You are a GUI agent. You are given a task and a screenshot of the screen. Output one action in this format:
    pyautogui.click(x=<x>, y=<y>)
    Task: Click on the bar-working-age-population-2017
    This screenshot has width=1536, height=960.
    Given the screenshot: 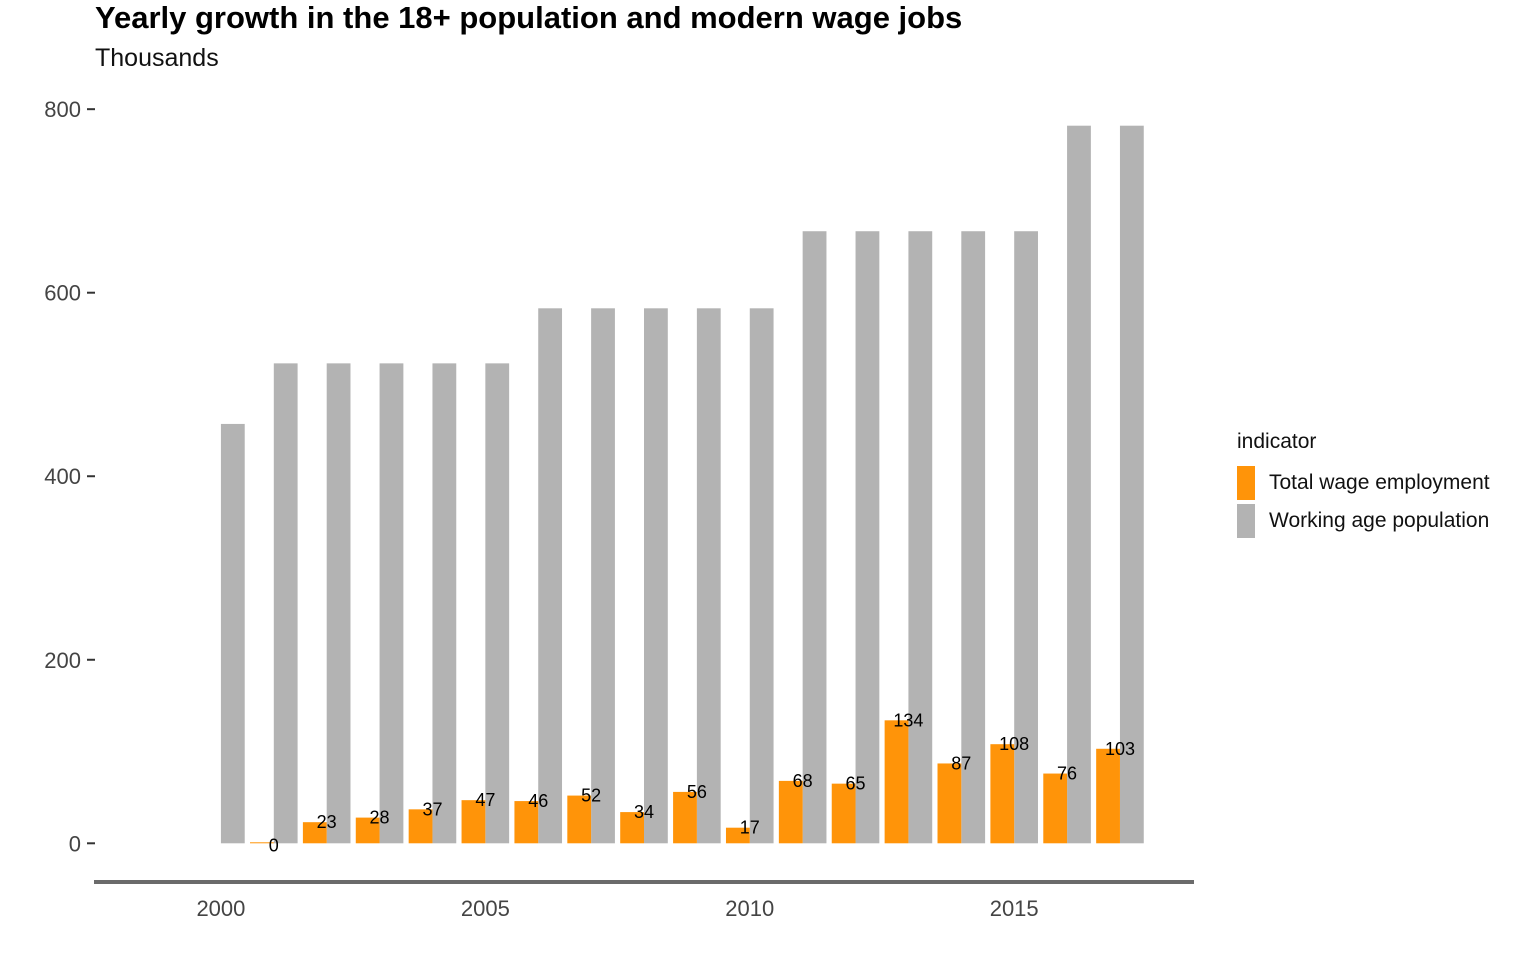 What is the action you would take?
    pyautogui.click(x=1131, y=484)
    